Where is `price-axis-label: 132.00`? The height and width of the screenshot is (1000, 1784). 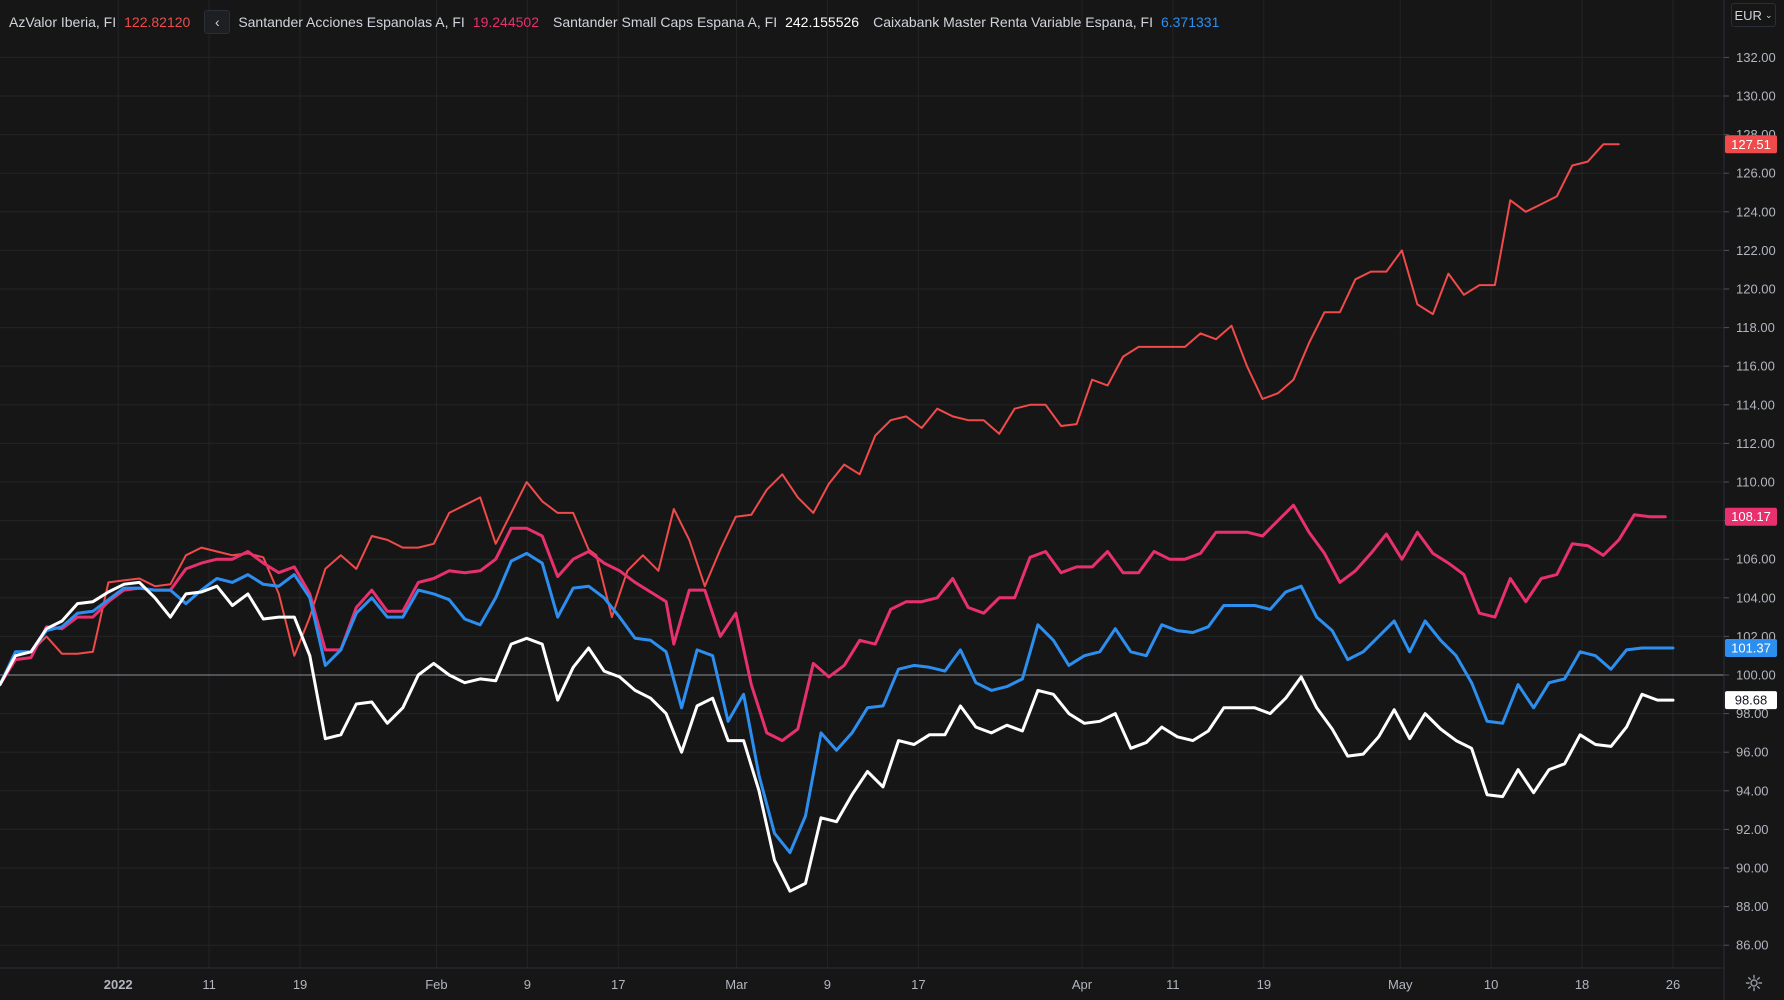 price-axis-label: 132.00 is located at coordinates (1756, 57).